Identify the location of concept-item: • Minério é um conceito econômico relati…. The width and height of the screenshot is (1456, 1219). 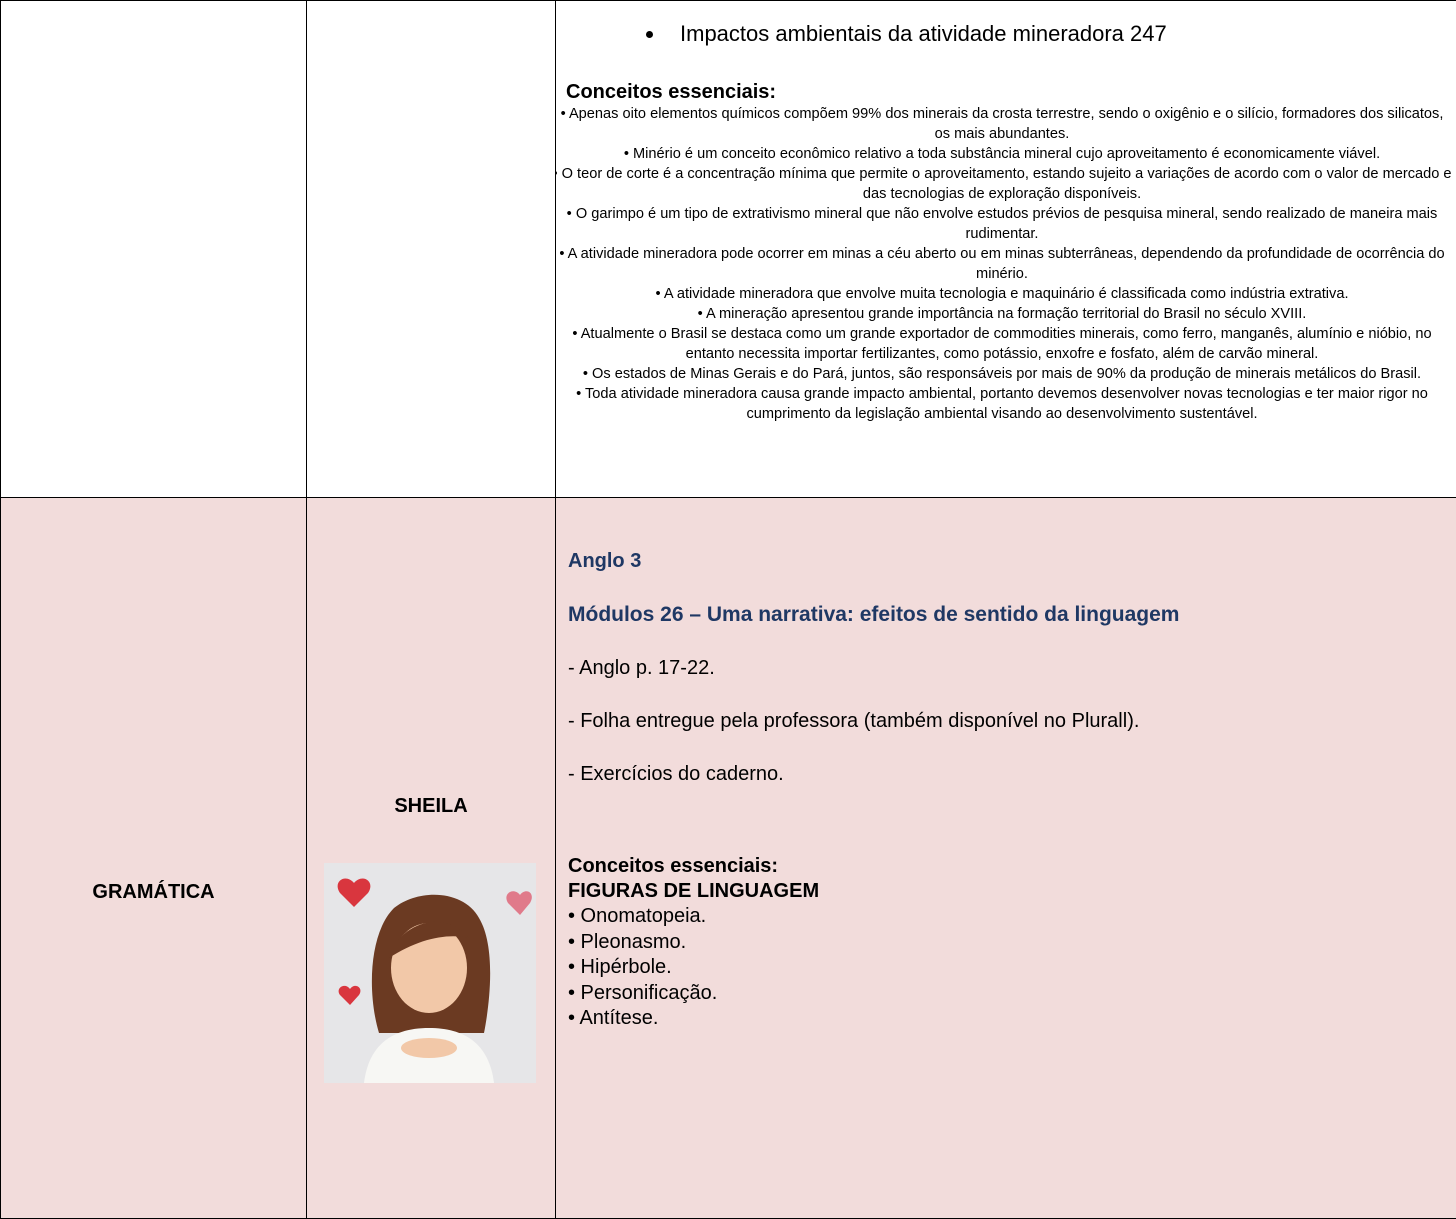
(1004, 154).